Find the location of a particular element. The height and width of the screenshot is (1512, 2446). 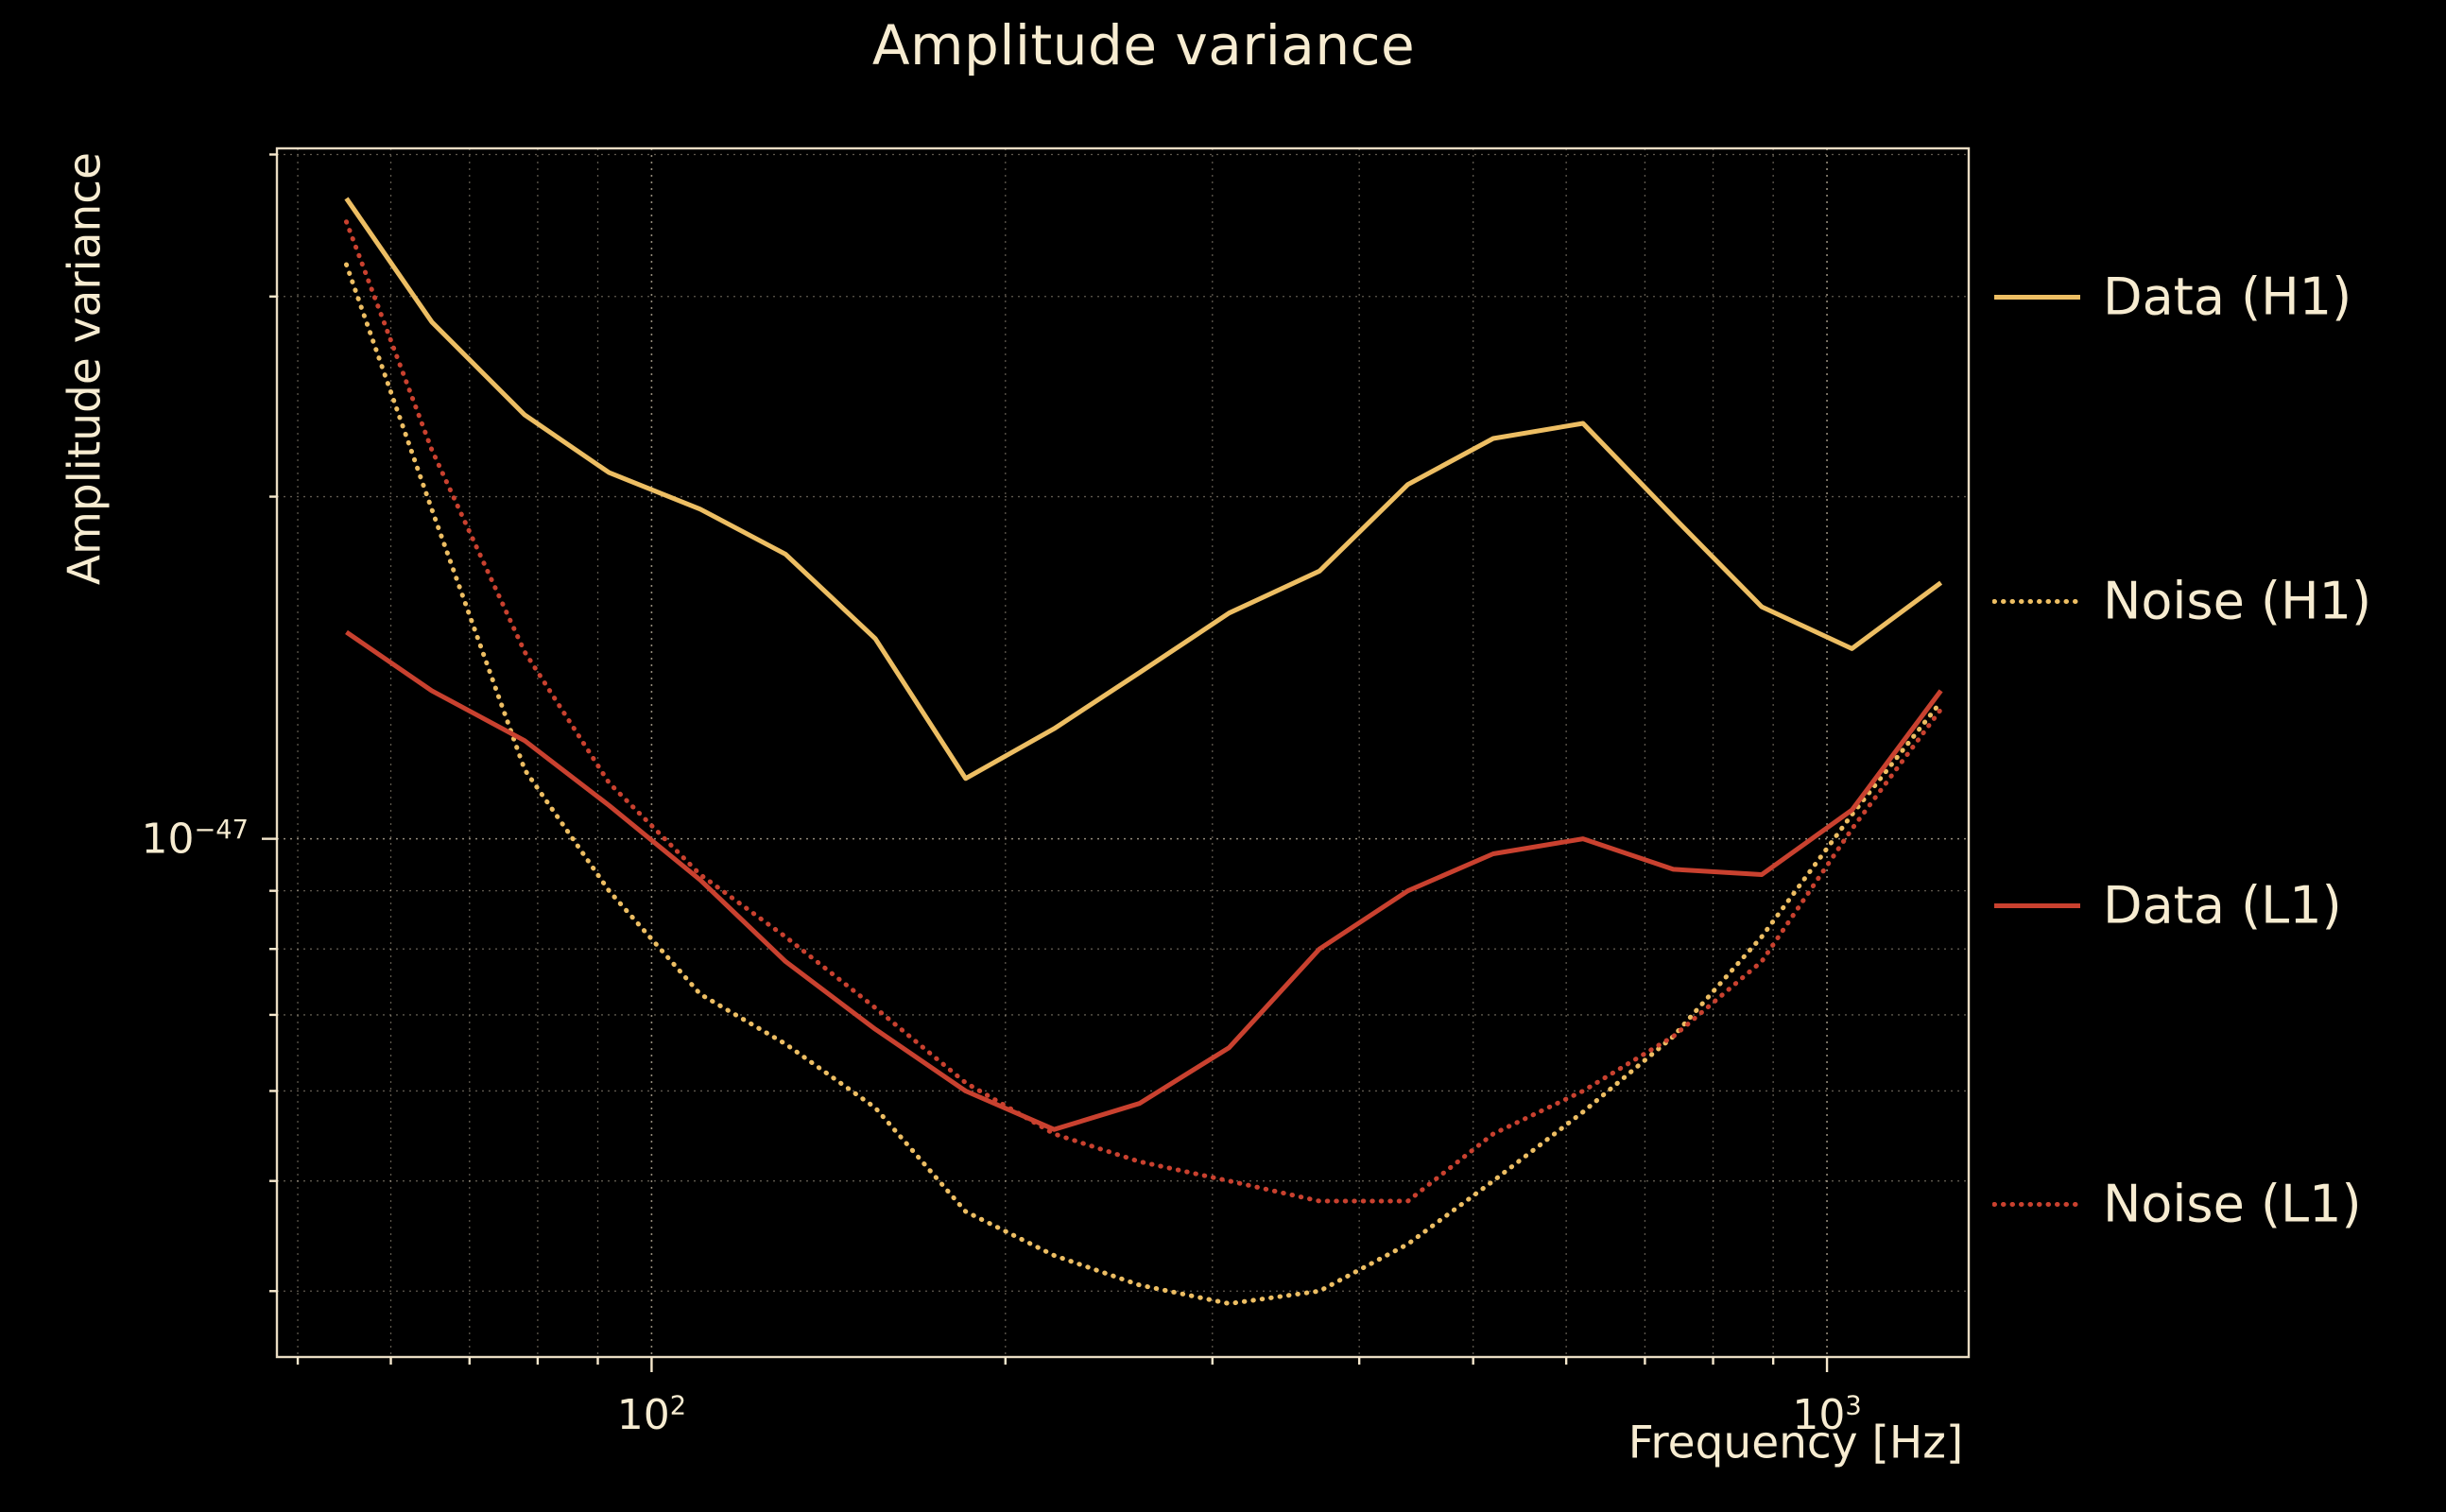

legend-item-data-h1: Data (H1) is located at coordinates (2172, 297).